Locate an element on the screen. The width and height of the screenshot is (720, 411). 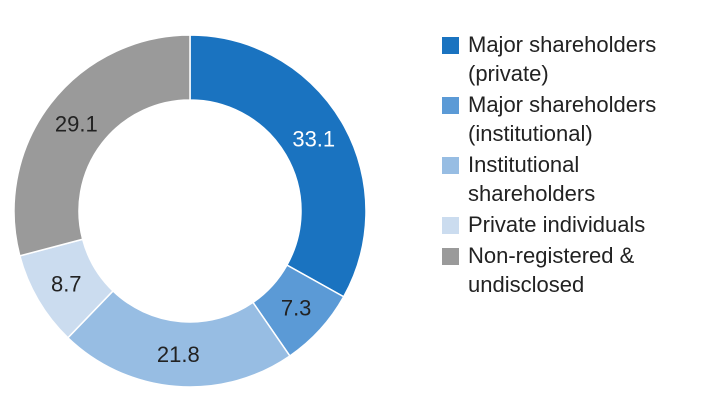
legend-item: Private individuals is located at coordinates (577, 224).